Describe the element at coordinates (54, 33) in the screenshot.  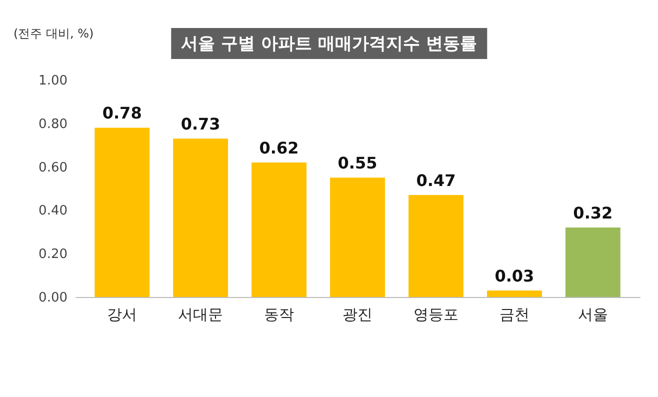
I see `y-axis-title: (전주 대비, %)` at that location.